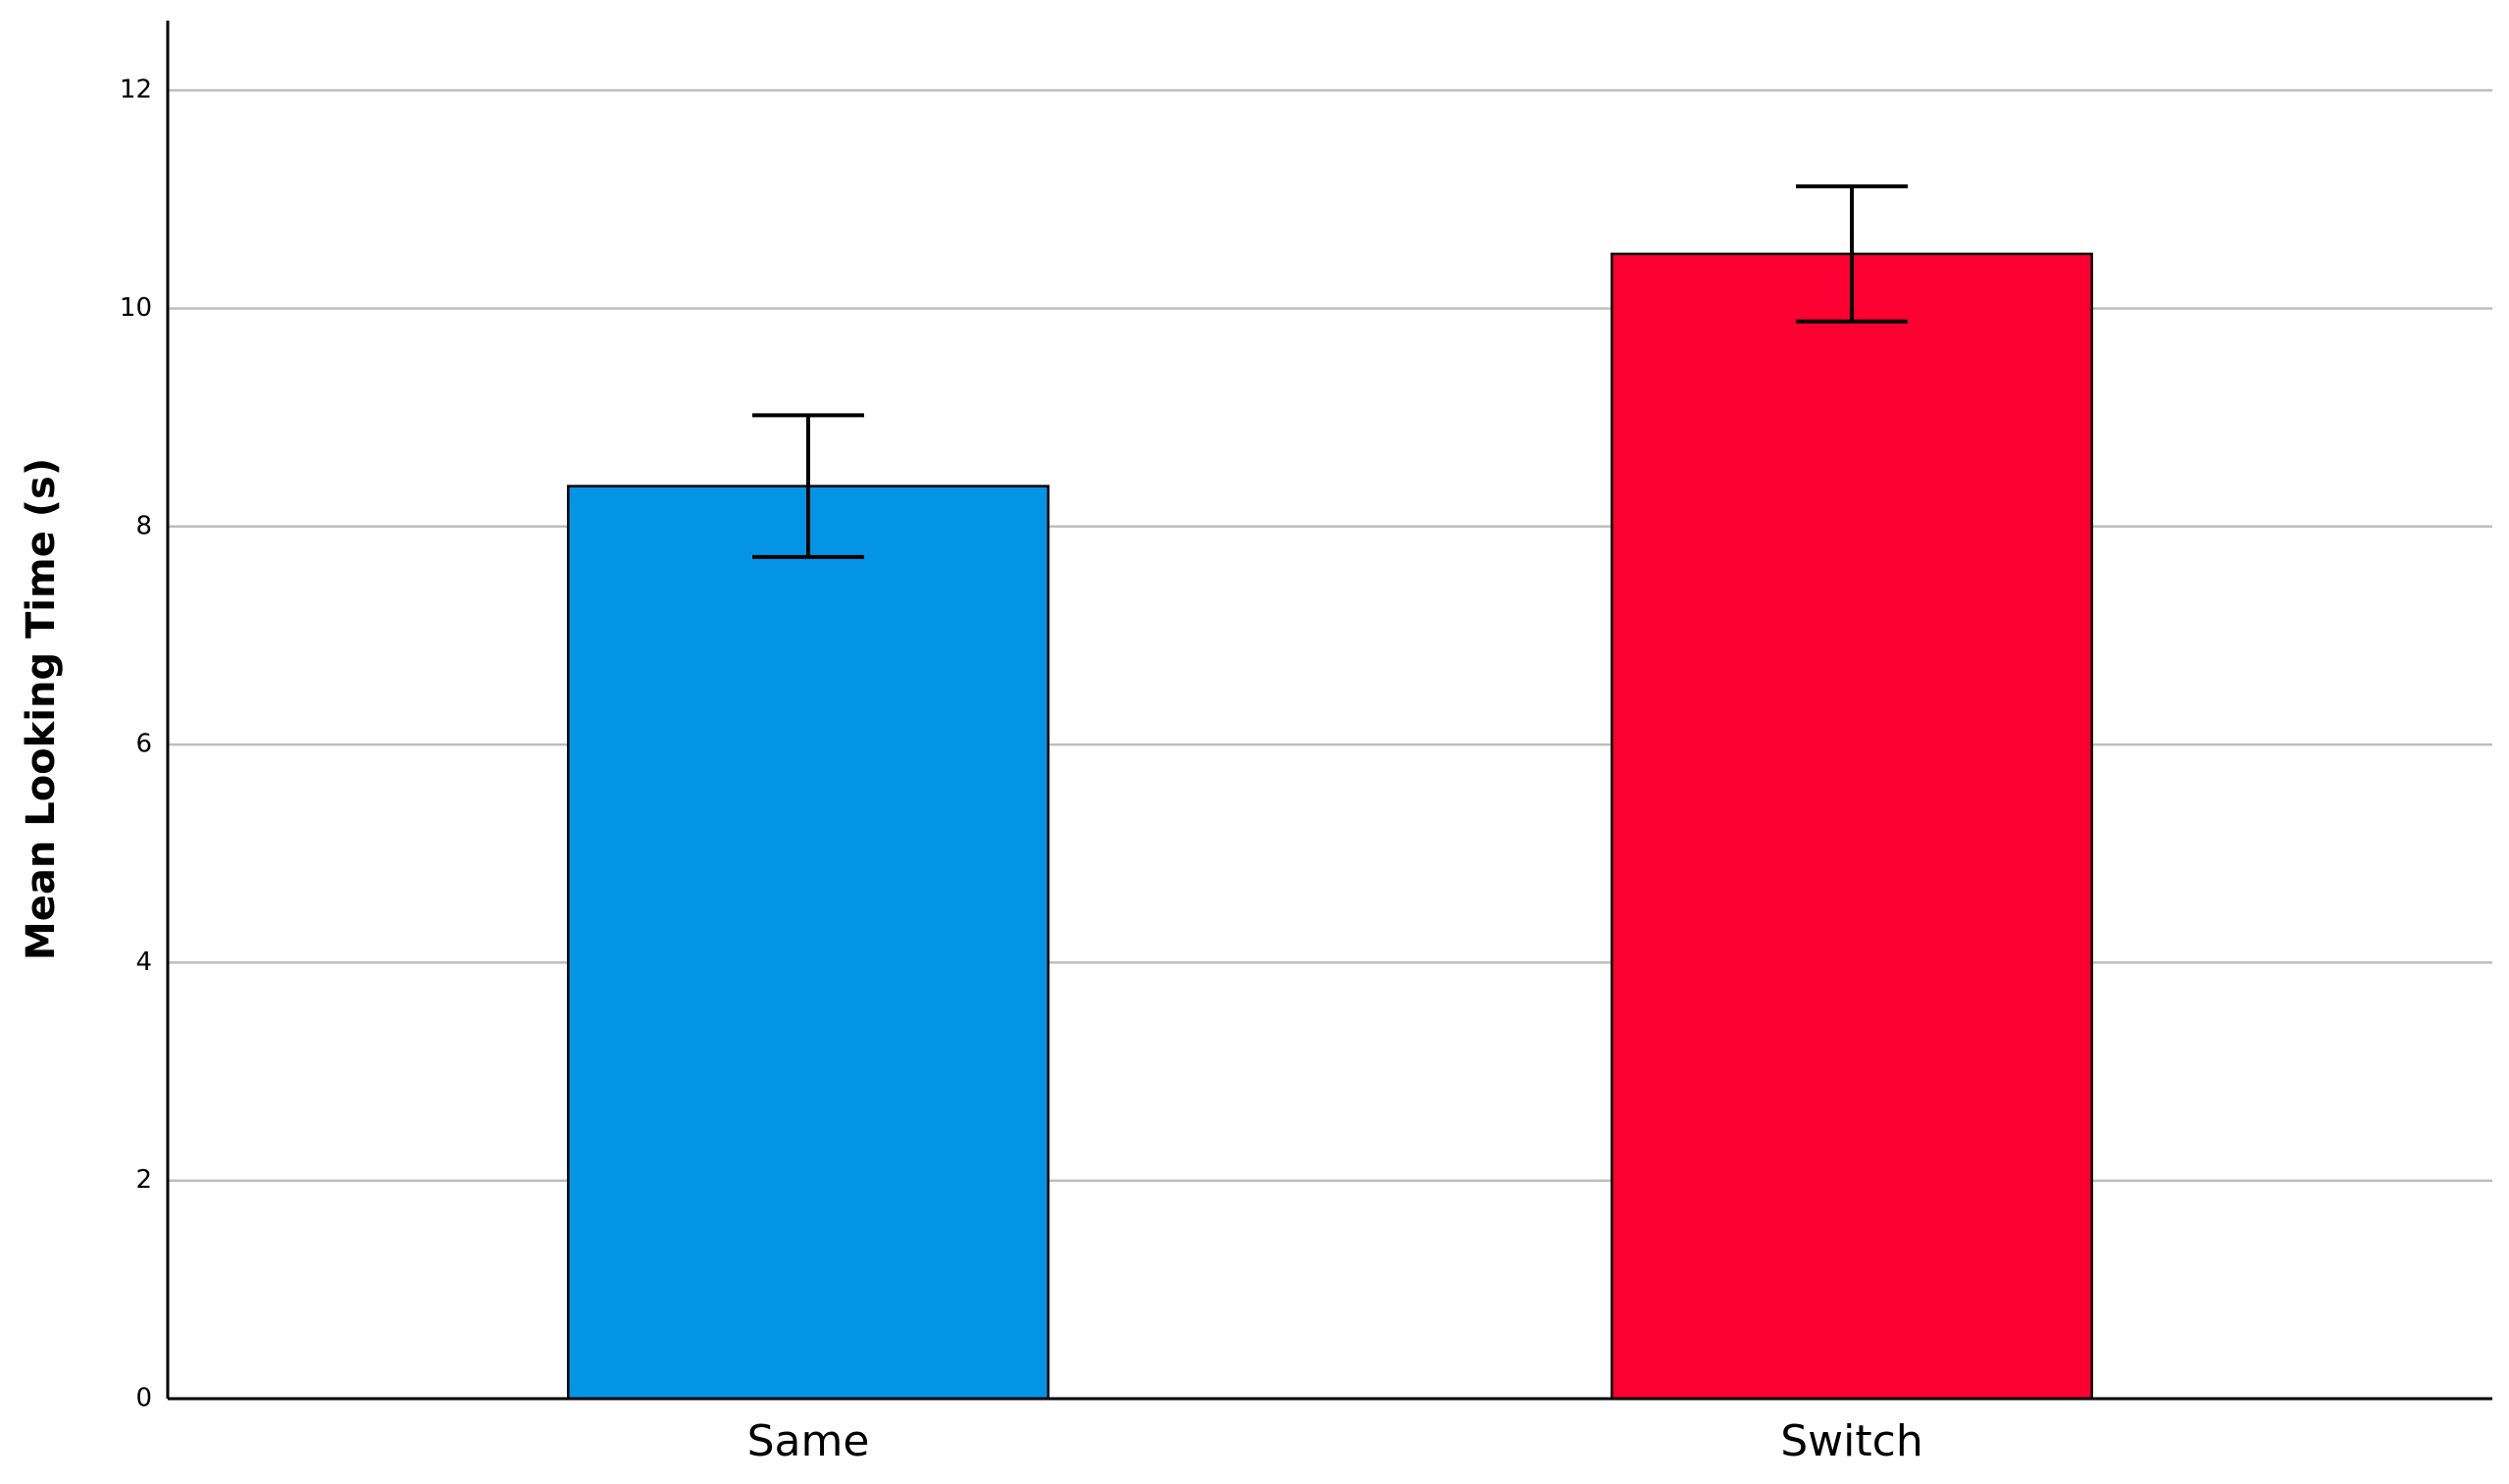 The width and height of the screenshot is (2509, 1484). Describe the element at coordinates (143, 962) in the screenshot. I see `y-tick-label: 4` at that location.